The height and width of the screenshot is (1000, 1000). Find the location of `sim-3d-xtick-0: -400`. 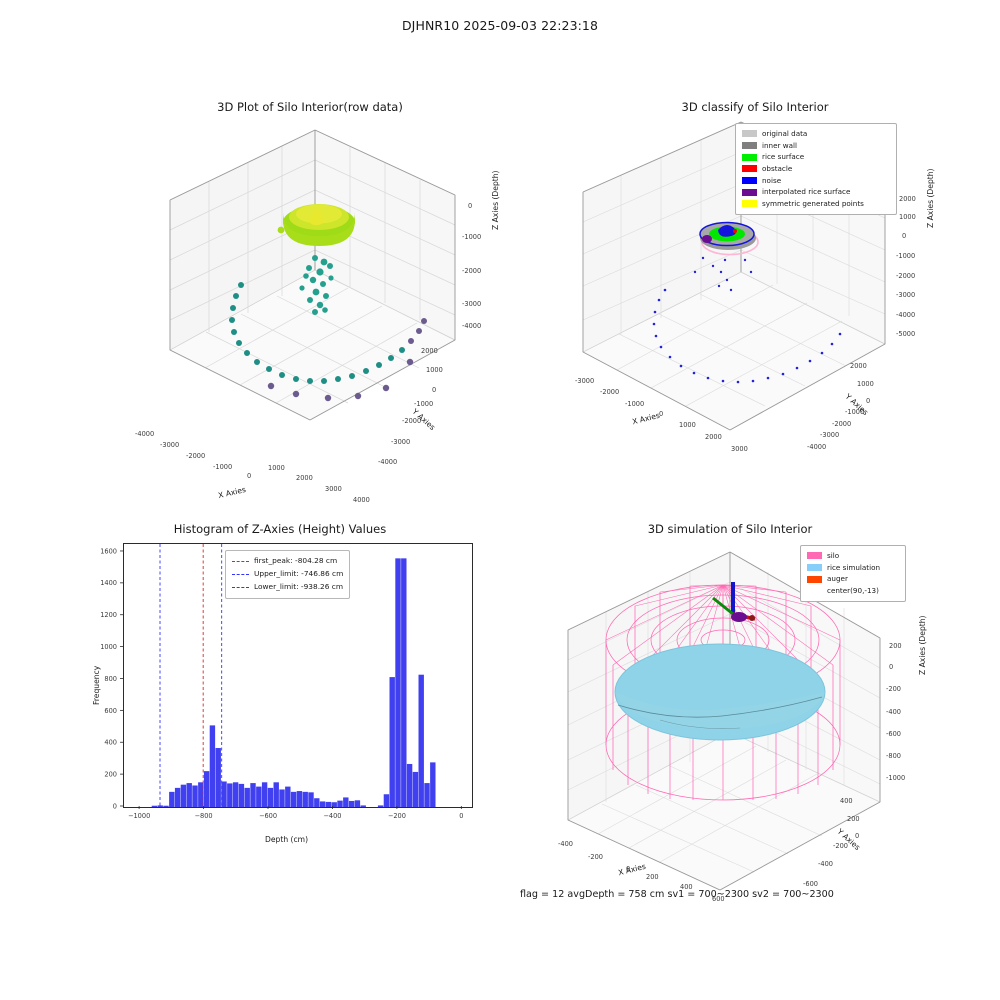

sim-3d-xtick-0: -400 is located at coordinates (565, 844).